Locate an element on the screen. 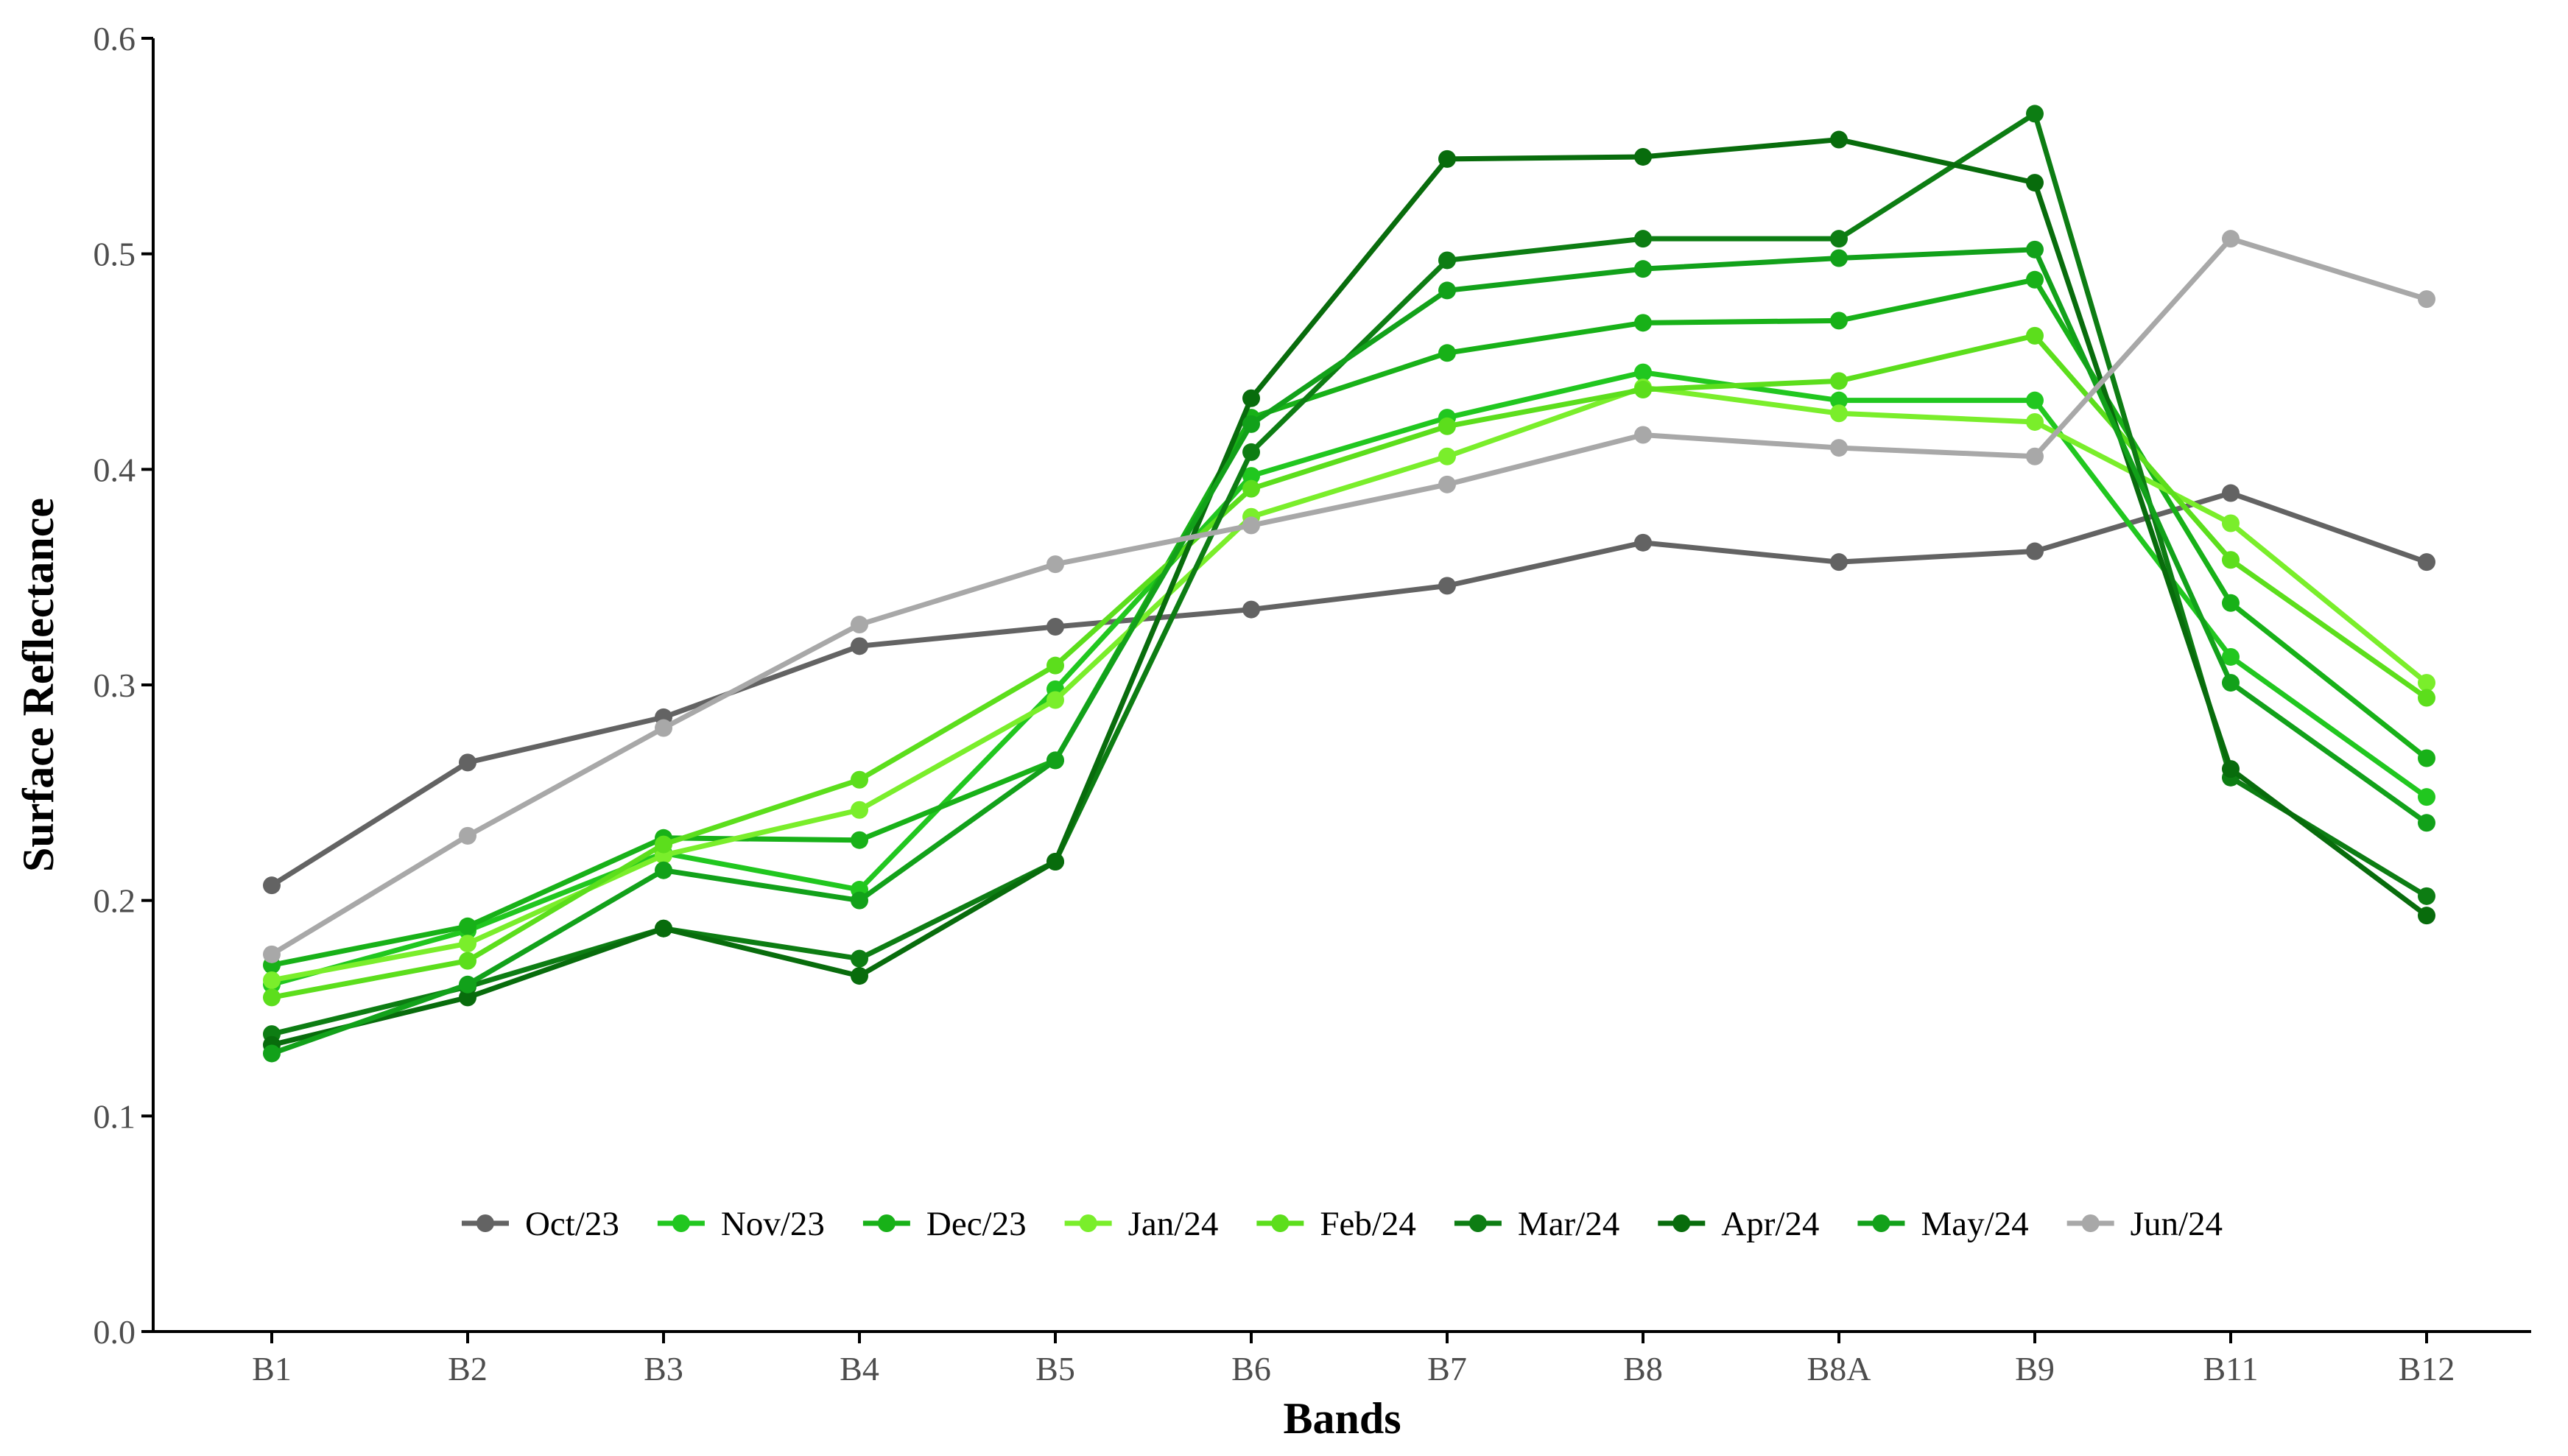 This screenshot has width=2568, height=1456. legend-item: Apr/24 is located at coordinates (1738, 1224).